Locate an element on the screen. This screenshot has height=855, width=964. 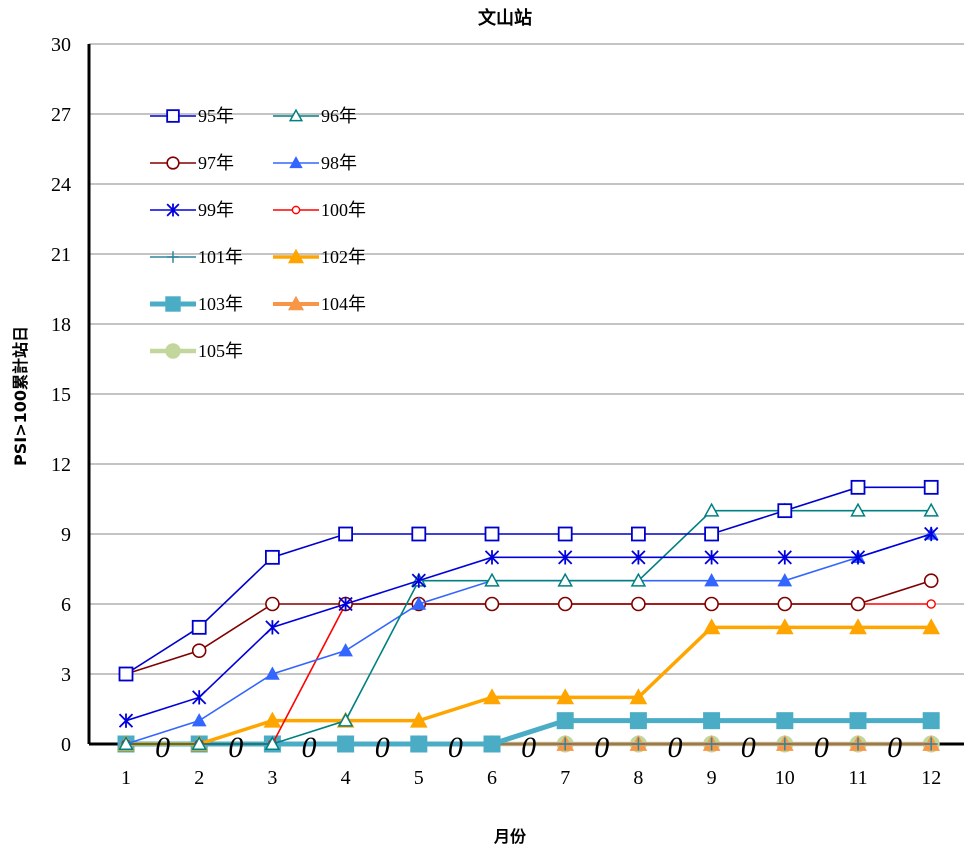
x-tick-label: 10 is located at coordinates (785, 778).